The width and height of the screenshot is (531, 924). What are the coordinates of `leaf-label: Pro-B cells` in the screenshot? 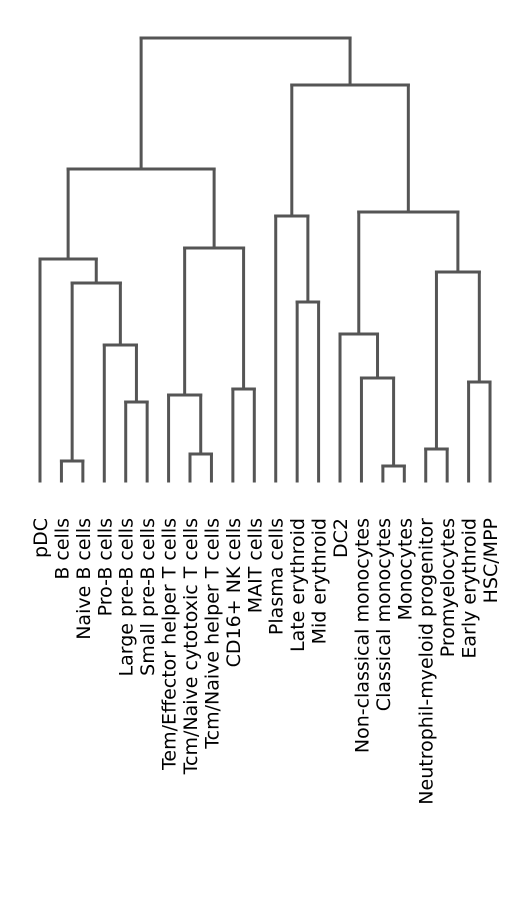 It's located at (105, 567).